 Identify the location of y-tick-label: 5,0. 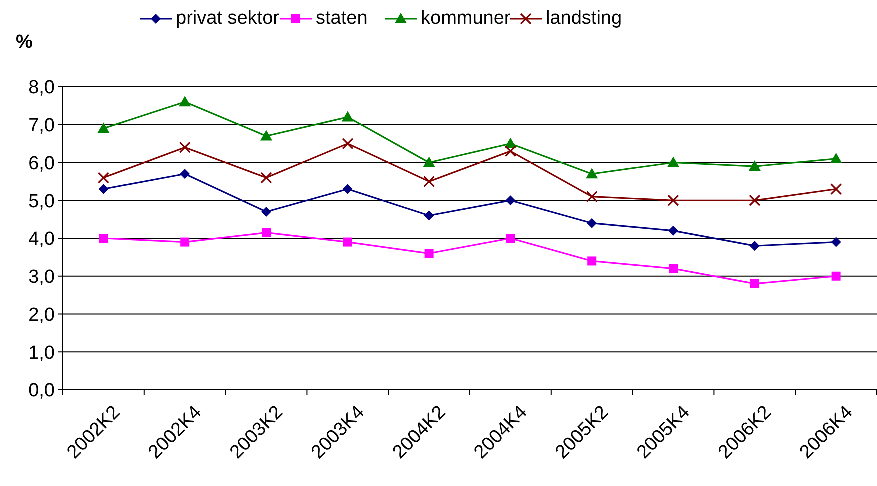
(41, 201).